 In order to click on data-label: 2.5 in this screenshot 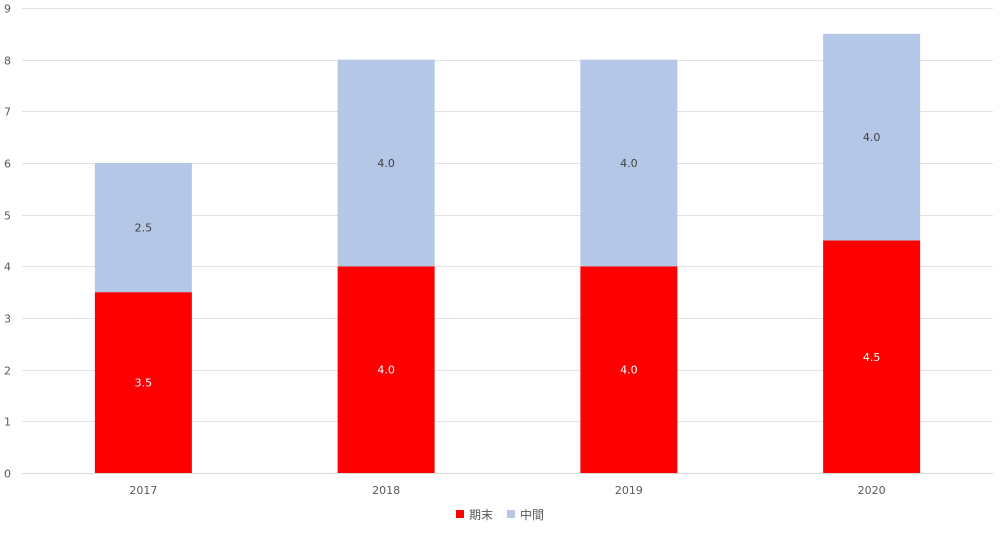, I will do `click(144, 228)`.